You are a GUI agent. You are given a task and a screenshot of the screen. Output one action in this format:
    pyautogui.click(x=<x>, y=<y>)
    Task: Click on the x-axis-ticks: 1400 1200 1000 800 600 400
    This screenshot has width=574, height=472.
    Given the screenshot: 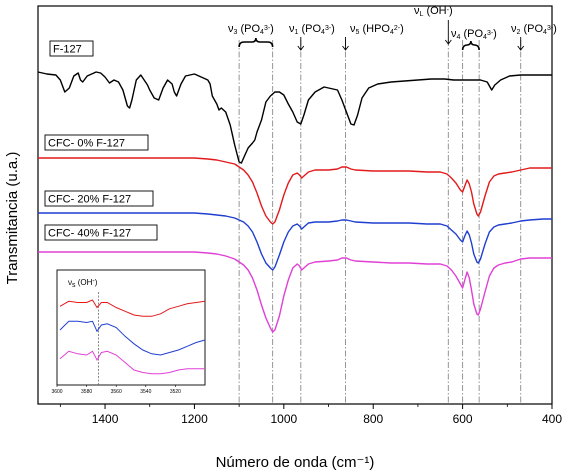 What is the action you would take?
    pyautogui.click(x=310, y=415)
    